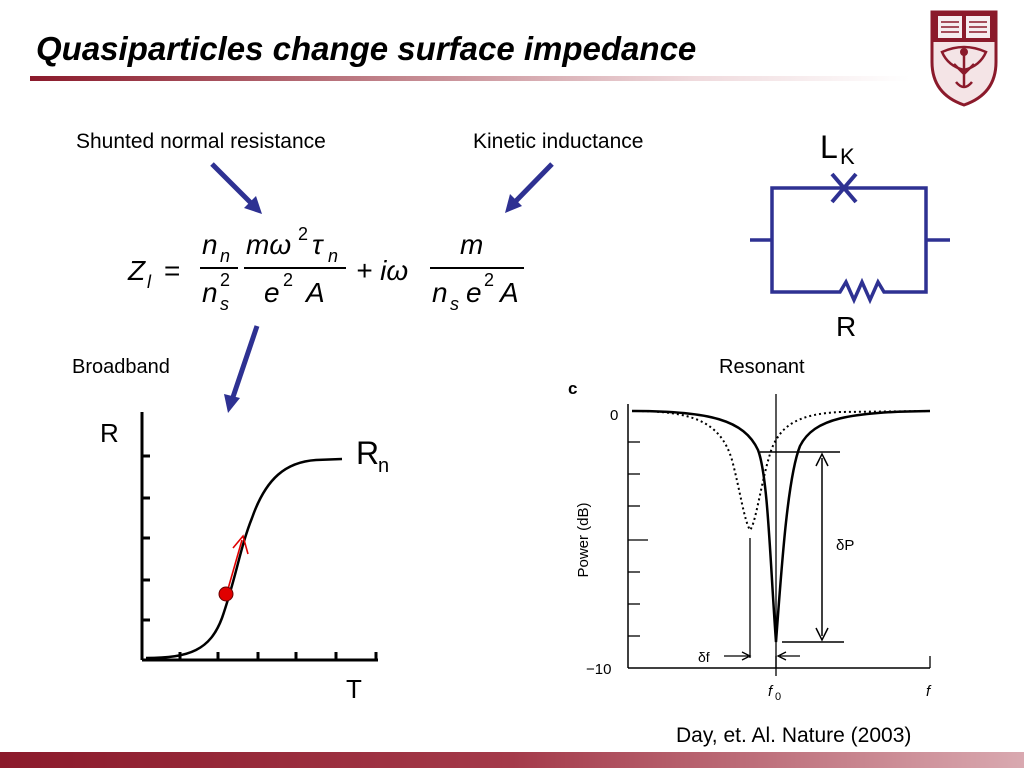 This screenshot has height=768, width=1024. Describe the element at coordinates (226, 594) in the screenshot. I see `operating-point-marker` at that location.